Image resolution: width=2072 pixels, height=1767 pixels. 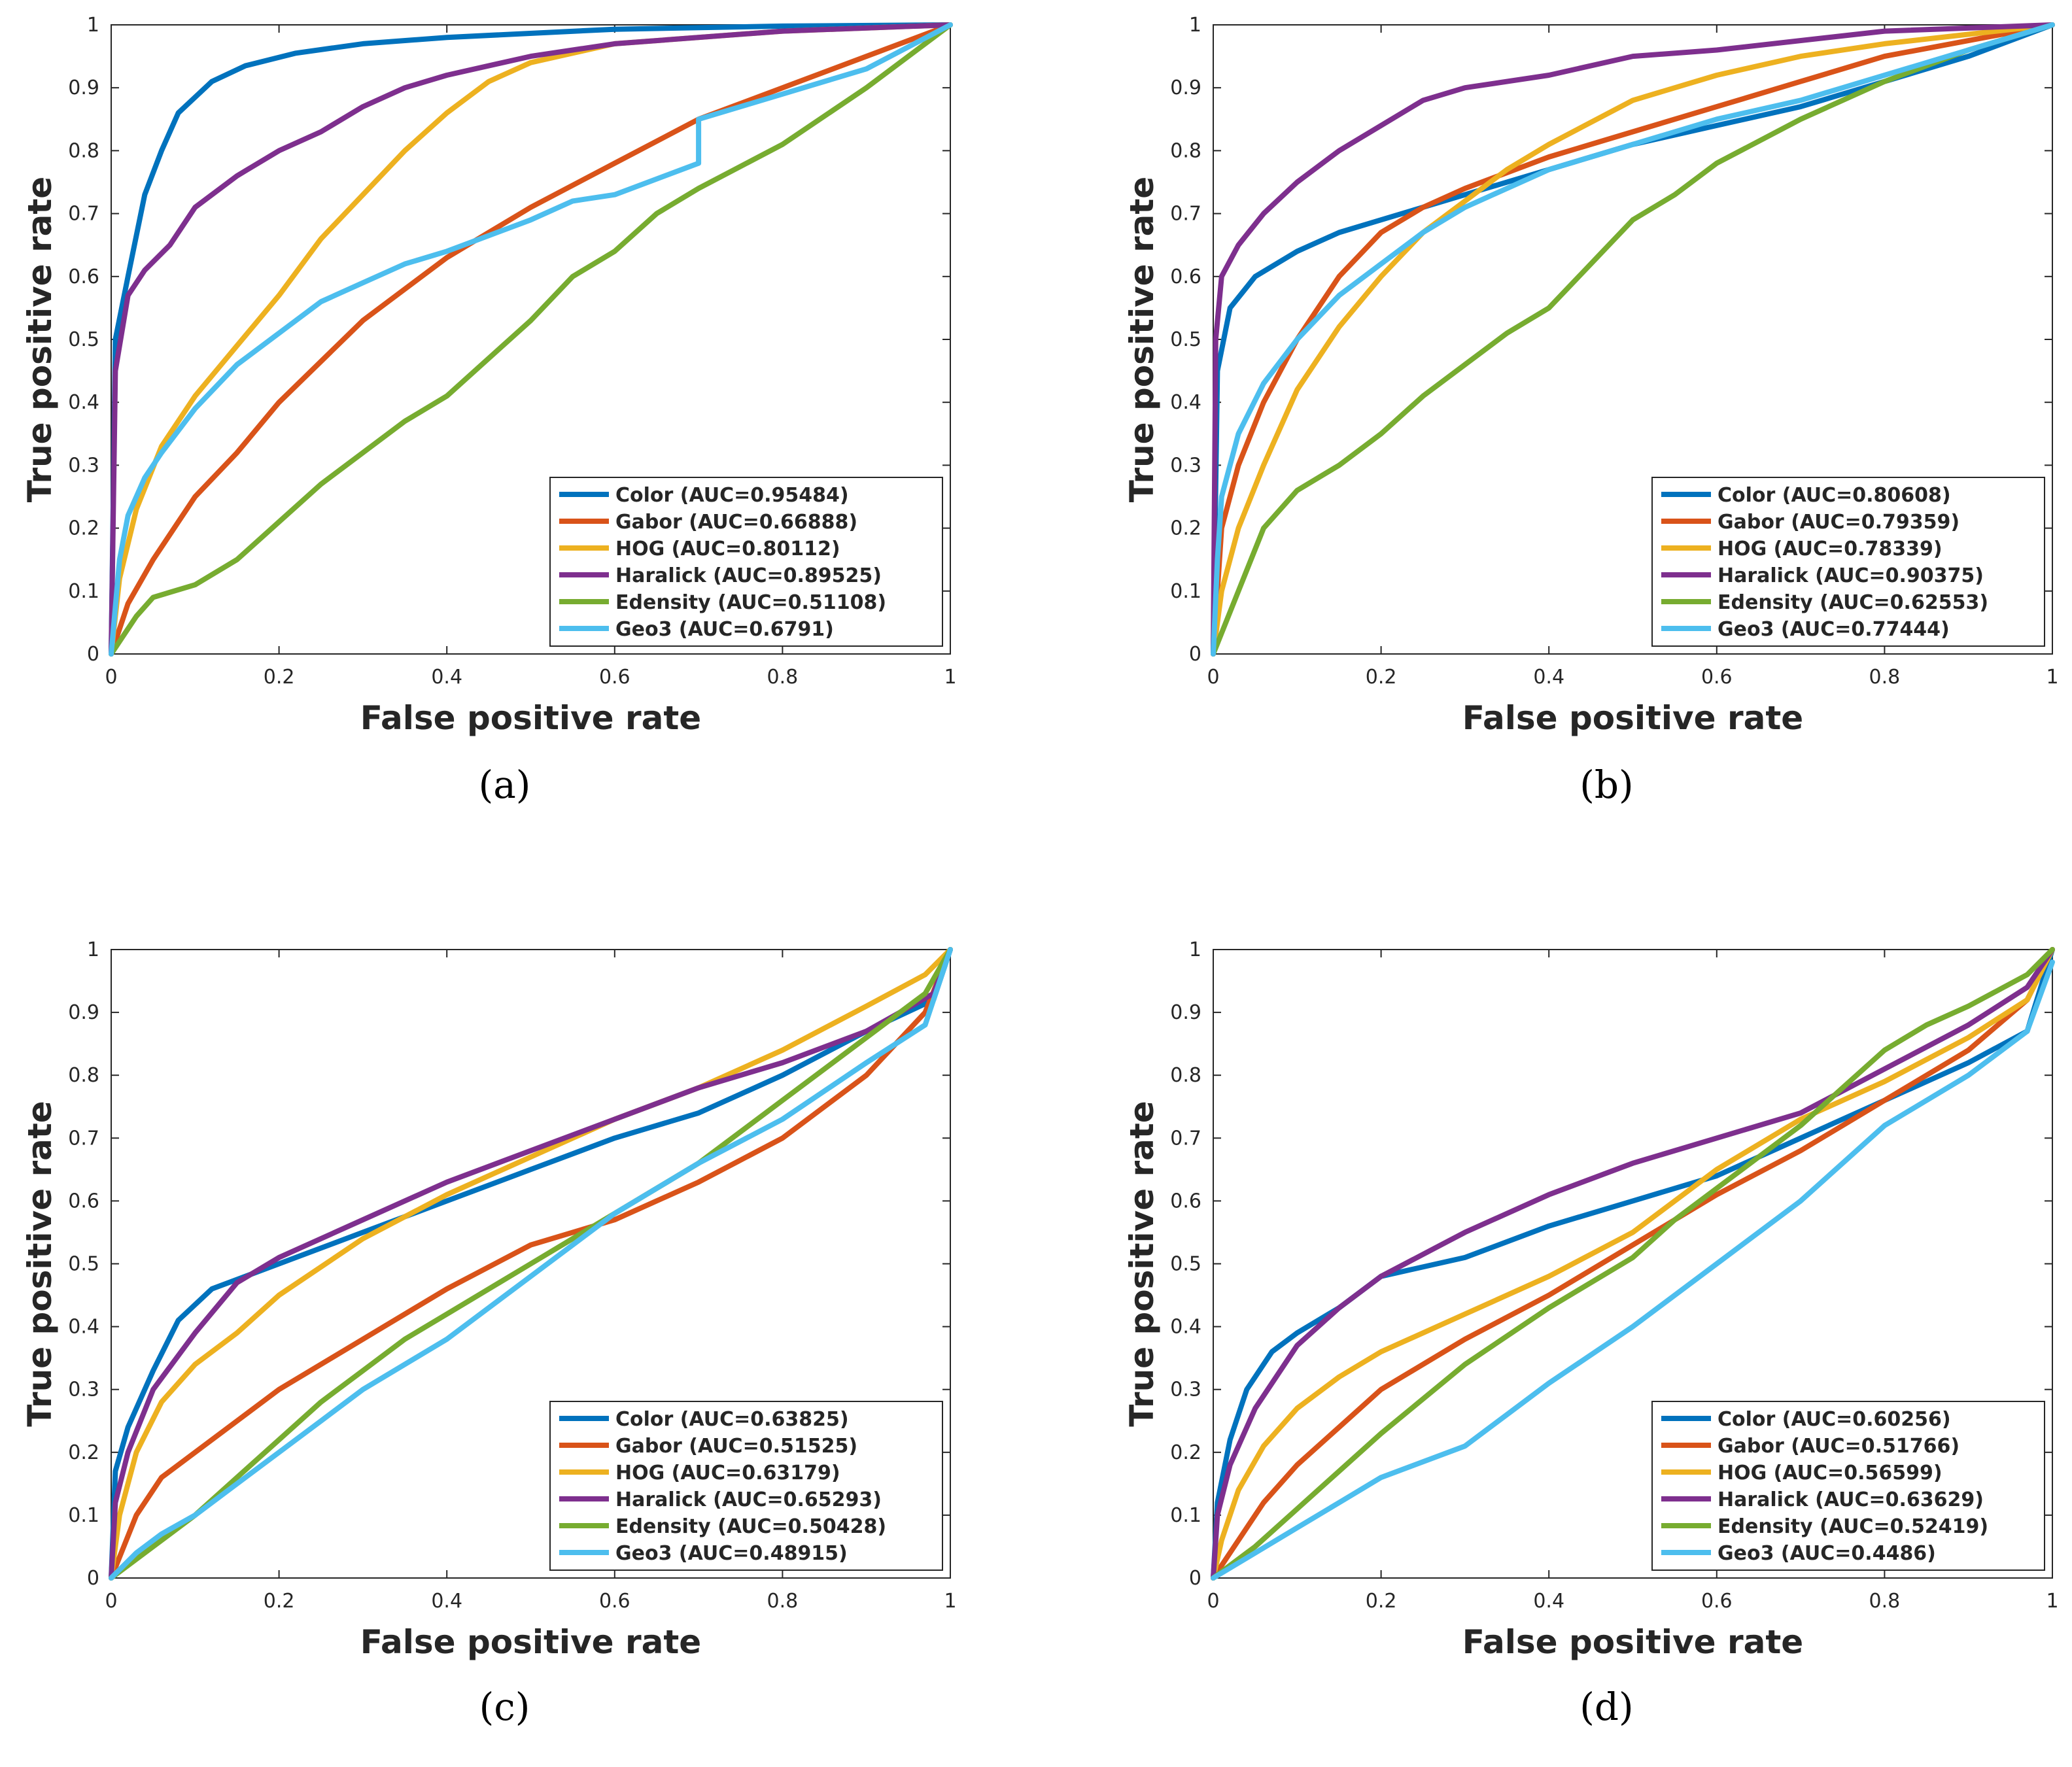 I want to click on legend-entry-haralick: Haralick (AUC=0.90375), so click(x=1851, y=576).